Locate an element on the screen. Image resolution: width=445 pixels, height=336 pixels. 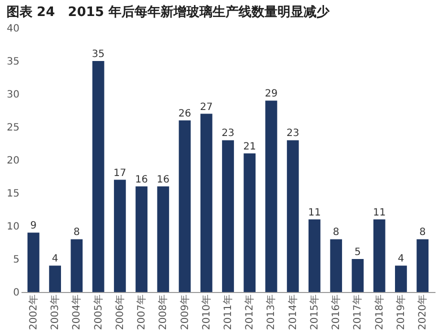
chart-title: 图表 24 2015 年后每年新增玻璃生产线数量明显减少 is located at coordinates (168, 12).